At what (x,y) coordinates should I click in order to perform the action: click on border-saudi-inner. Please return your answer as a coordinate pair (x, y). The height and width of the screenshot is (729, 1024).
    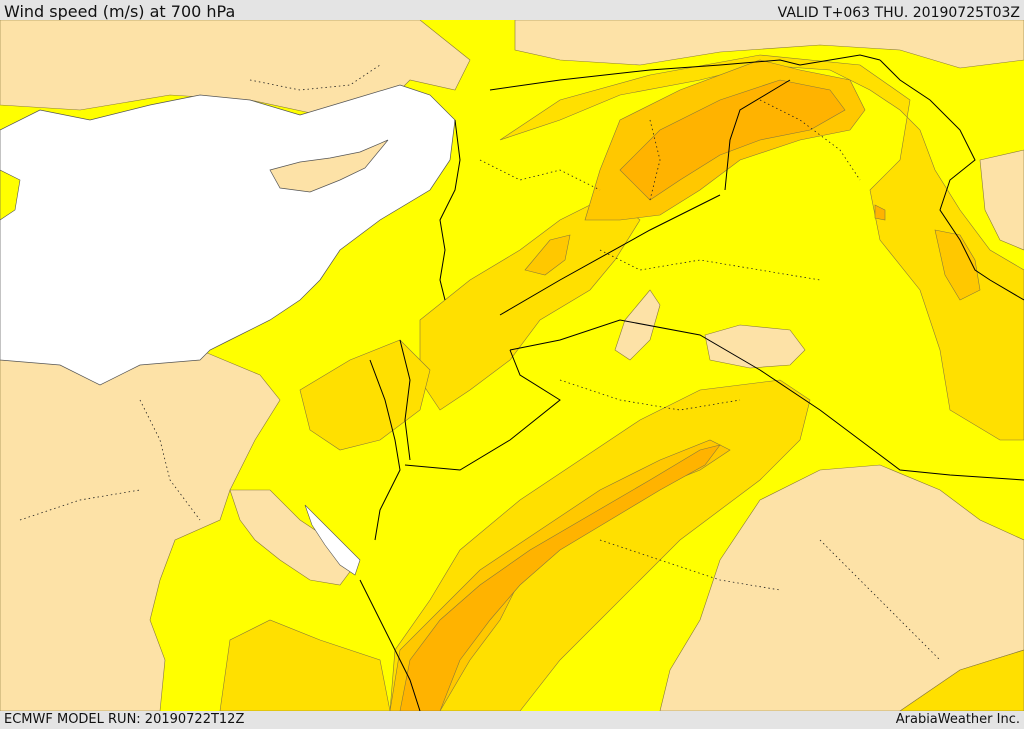
    Looking at the image, I should click on (390, 645).